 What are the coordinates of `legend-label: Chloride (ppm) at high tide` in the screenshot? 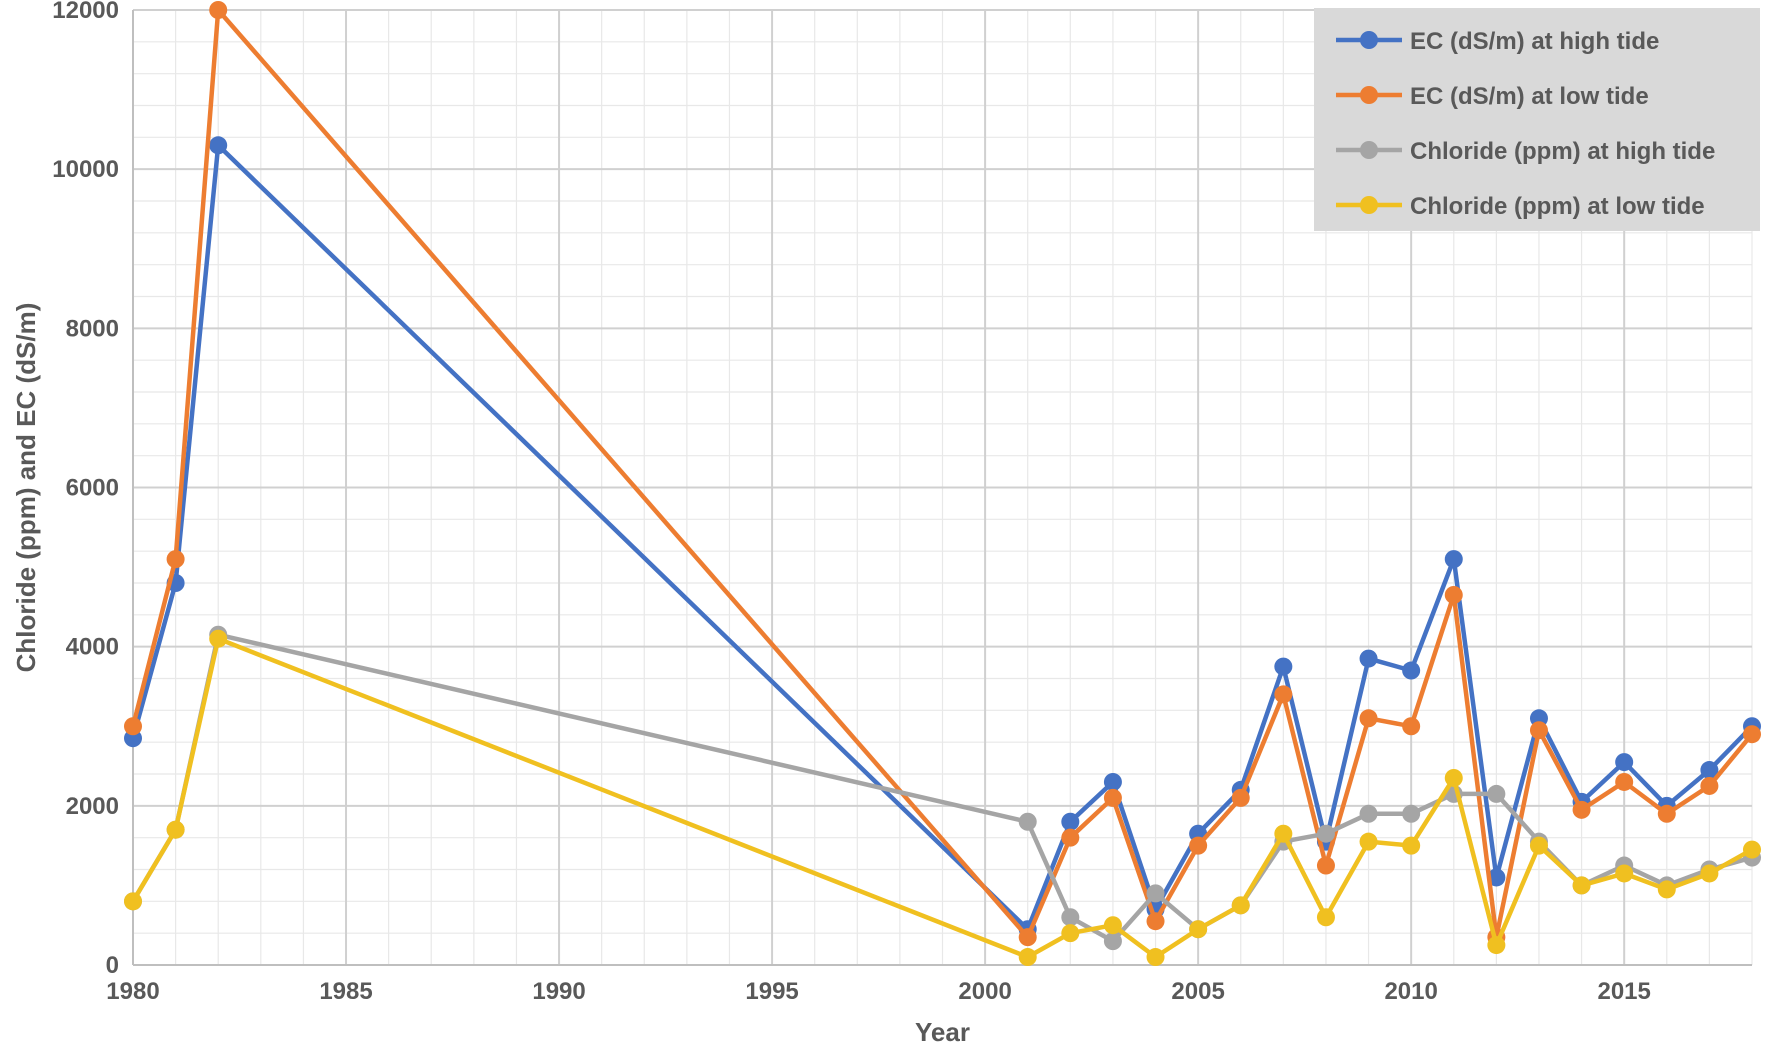 It's located at (1562, 151).